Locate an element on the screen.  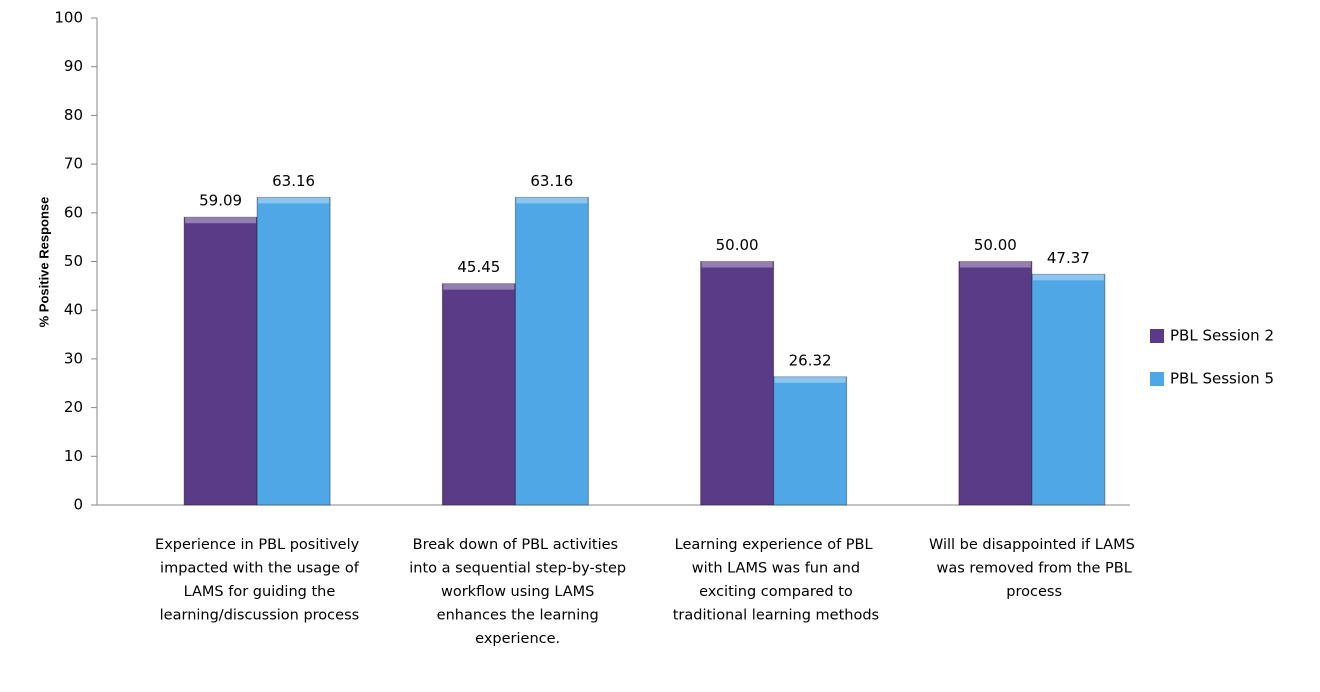
y-tick-label: 60 is located at coordinates (73, 212).